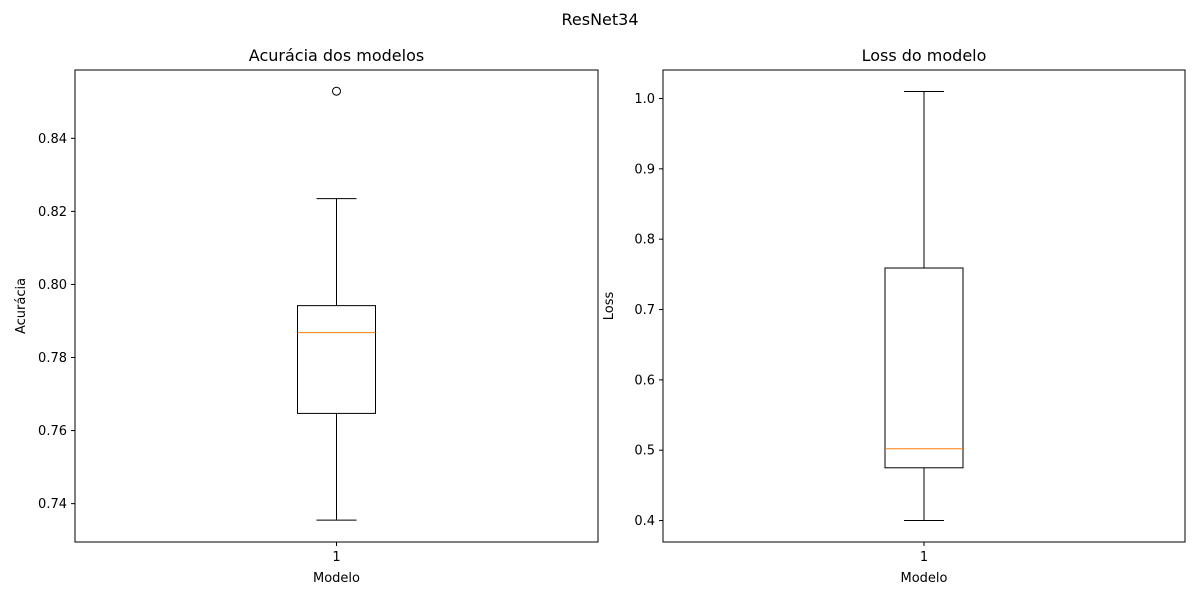 The height and width of the screenshot is (600, 1200). What do you see at coordinates (644, 521) in the screenshot?
I see `y-tick-label: 0.4` at bounding box center [644, 521].